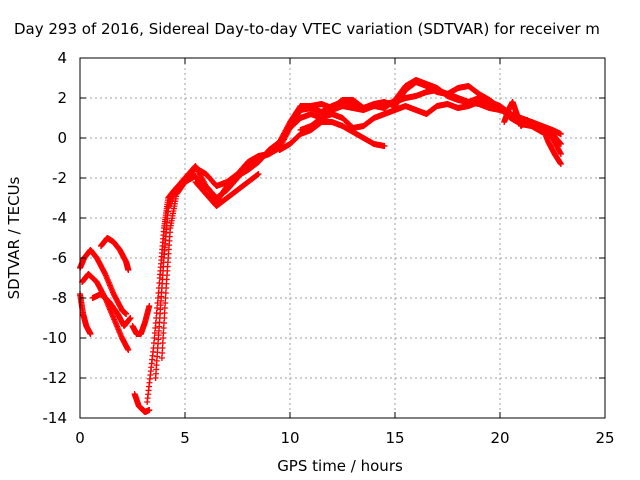  What do you see at coordinates (14, 237) in the screenshot?
I see `y-axis-label: SDTVAR / TECUs` at bounding box center [14, 237].